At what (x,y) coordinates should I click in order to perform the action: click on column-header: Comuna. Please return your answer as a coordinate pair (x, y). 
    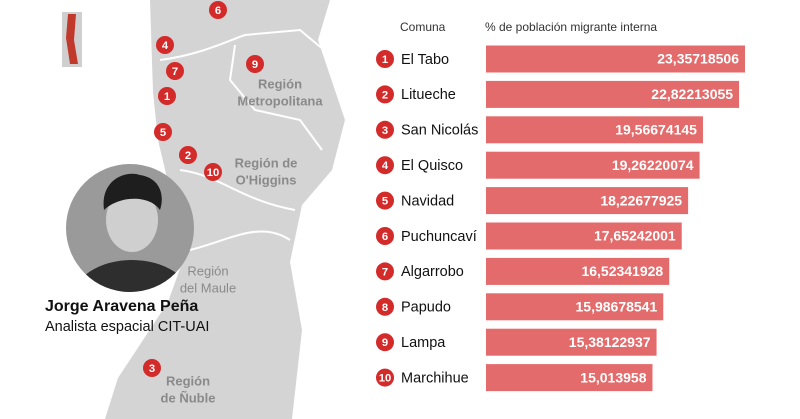
    Looking at the image, I should click on (423, 27).